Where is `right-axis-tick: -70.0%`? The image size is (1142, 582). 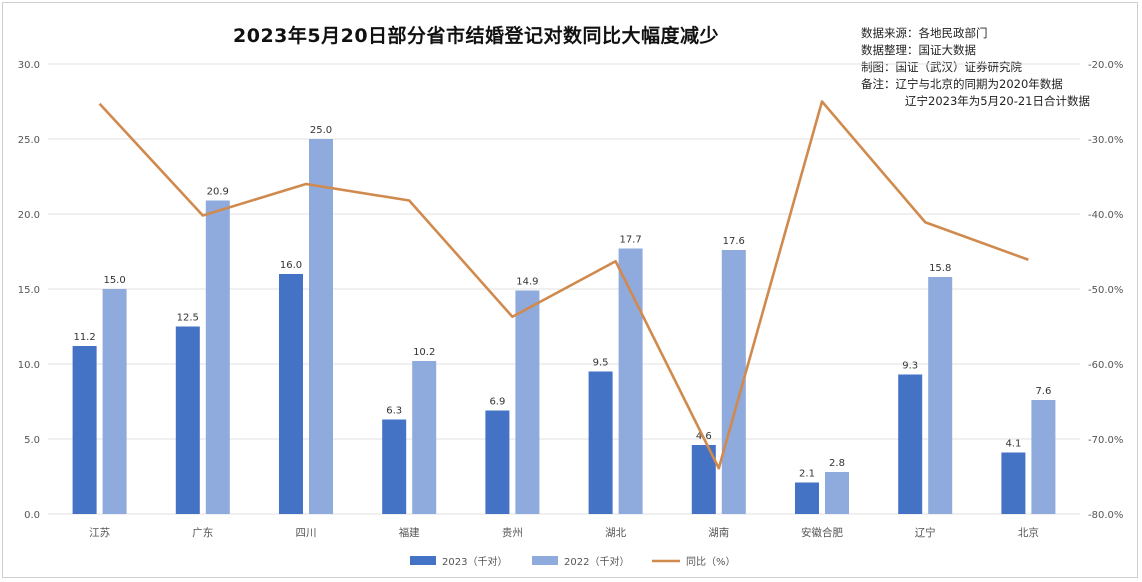 right-axis-tick: -70.0% is located at coordinates (1105, 440).